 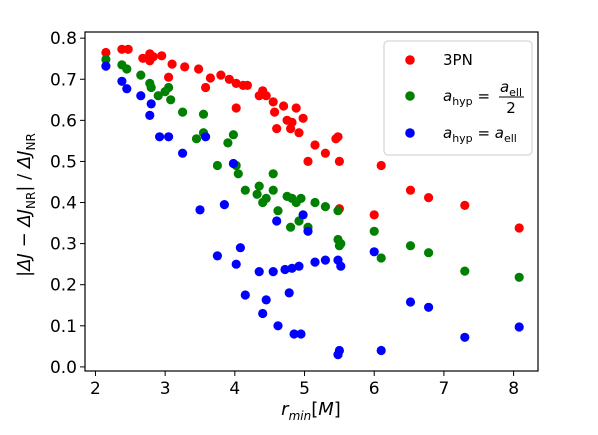 What do you see at coordinates (511, 108) in the screenshot?
I see `legend-label-hyp-half-denominator: 2` at bounding box center [511, 108].